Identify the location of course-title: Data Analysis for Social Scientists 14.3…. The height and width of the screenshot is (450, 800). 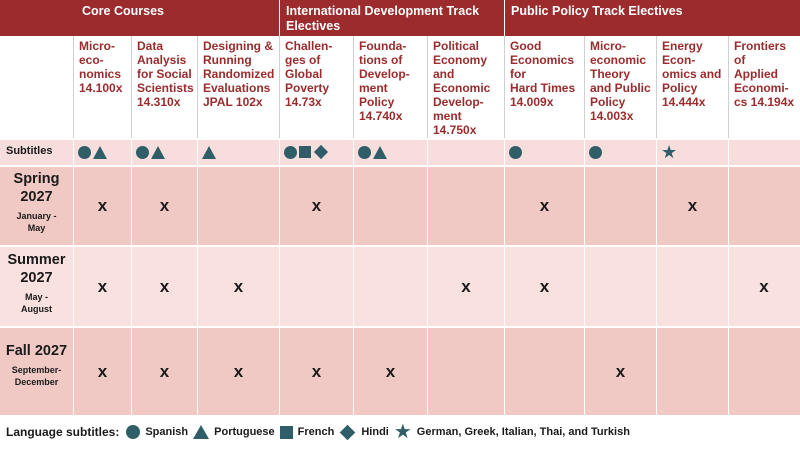
(165, 74).